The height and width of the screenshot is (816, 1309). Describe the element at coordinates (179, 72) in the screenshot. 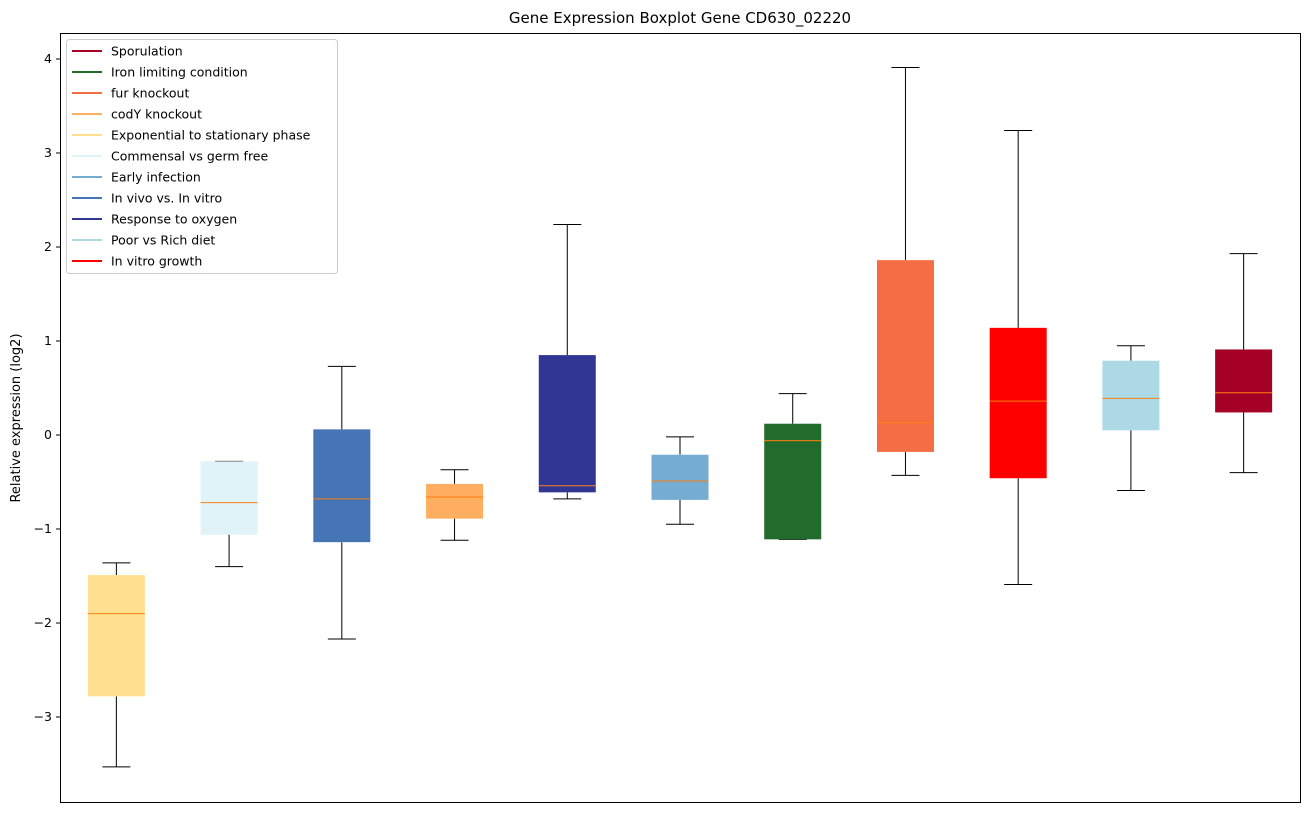

I see `legend-label: Iron limiting condition` at that location.